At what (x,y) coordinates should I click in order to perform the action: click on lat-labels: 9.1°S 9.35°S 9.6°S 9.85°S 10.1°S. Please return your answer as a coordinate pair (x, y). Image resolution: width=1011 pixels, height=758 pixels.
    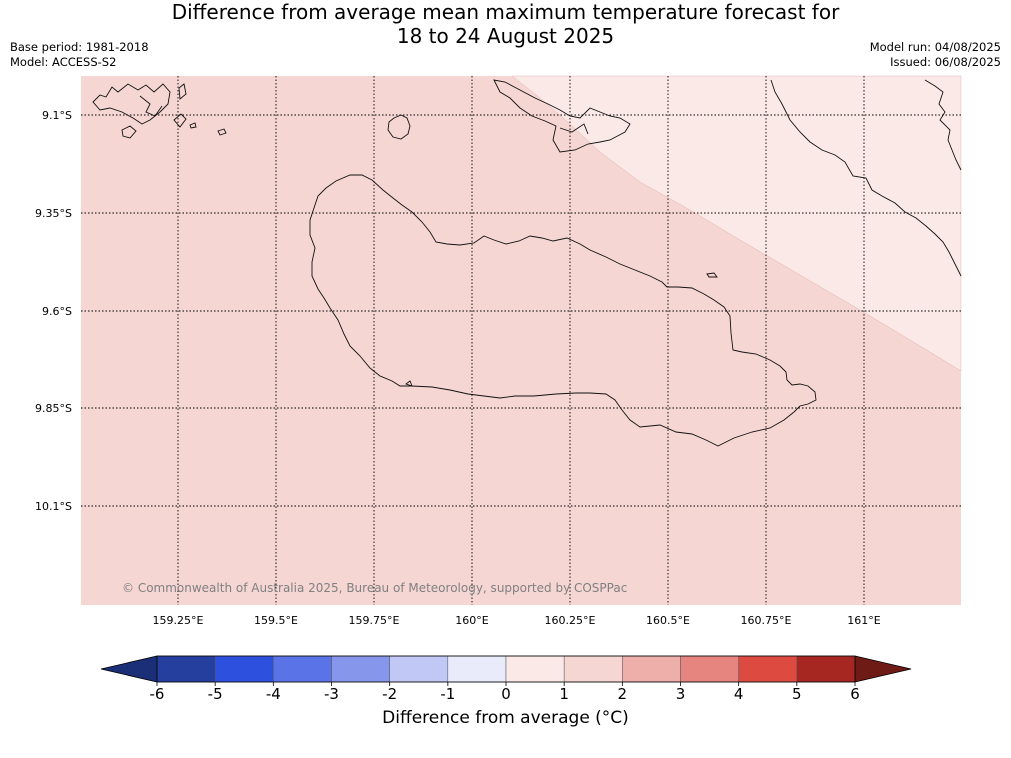
    Looking at the image, I should click on (53, 311).